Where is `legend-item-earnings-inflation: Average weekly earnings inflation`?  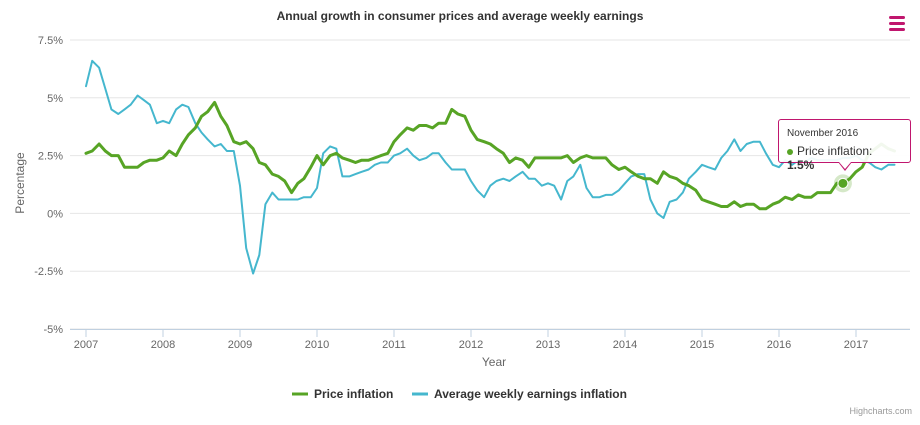
legend-item-earnings-inflation: Average weekly earnings inflation is located at coordinates (519, 394).